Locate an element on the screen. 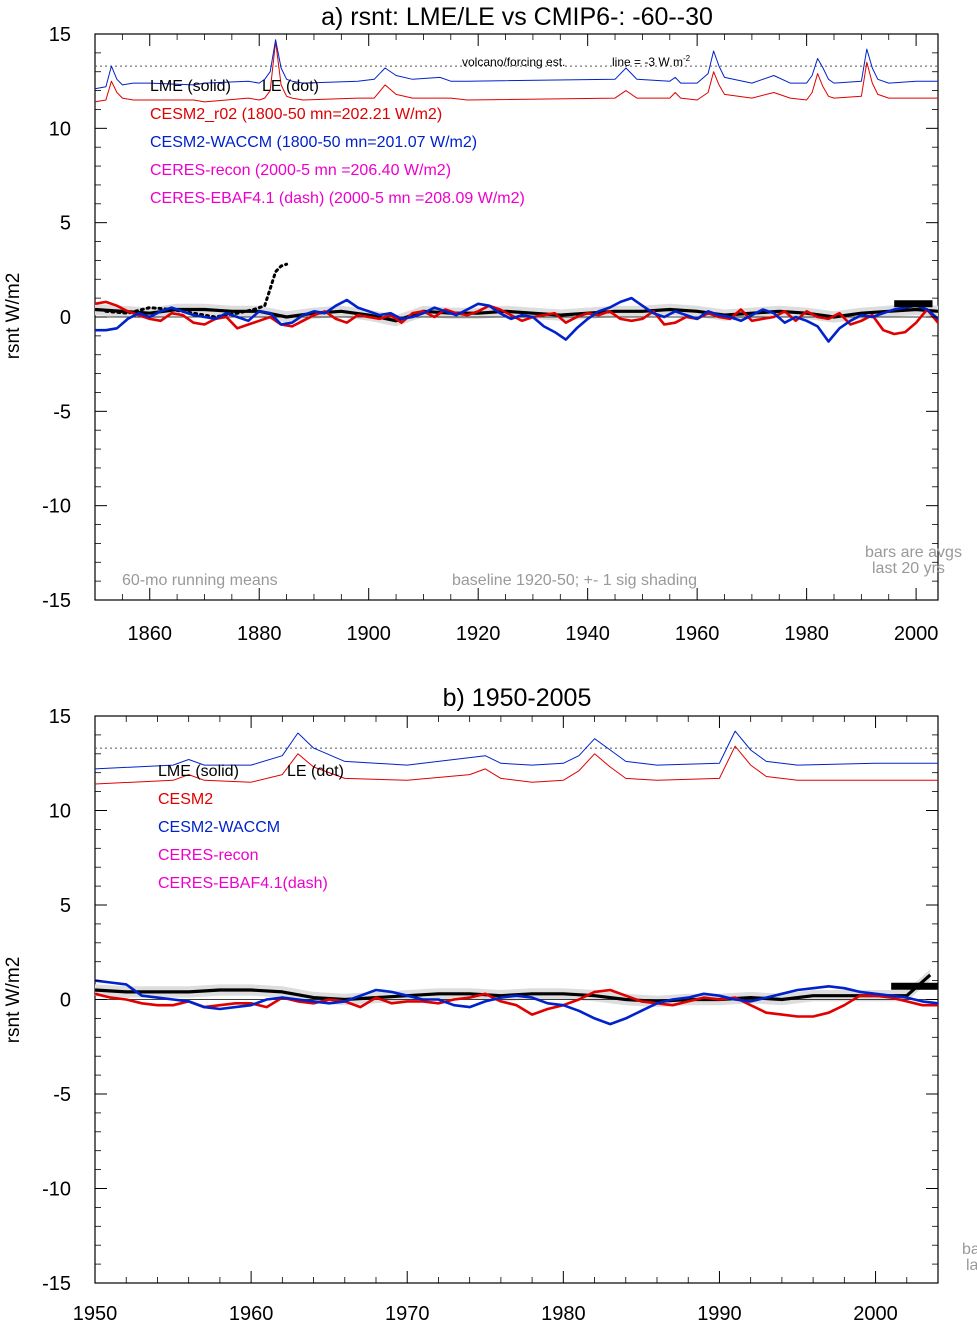 The width and height of the screenshot is (977, 1325). annotation-bars-2-b: la is located at coordinates (971, 1265).